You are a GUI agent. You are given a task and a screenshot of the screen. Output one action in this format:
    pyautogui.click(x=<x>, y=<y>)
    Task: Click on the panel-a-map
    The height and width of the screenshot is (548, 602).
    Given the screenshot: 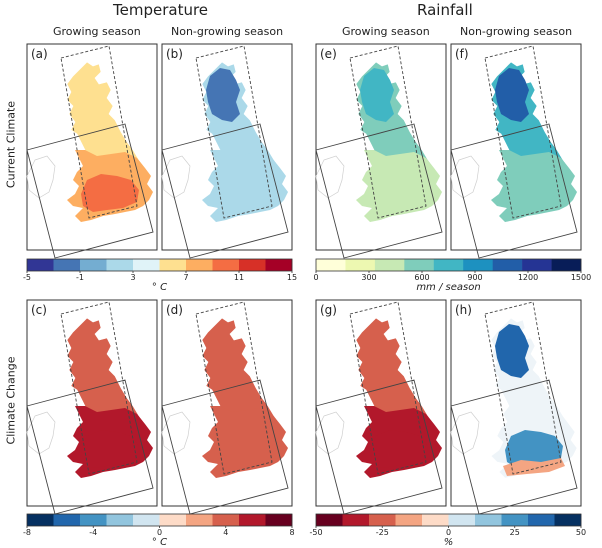 What is the action you would take?
    pyautogui.click(x=90, y=152)
    